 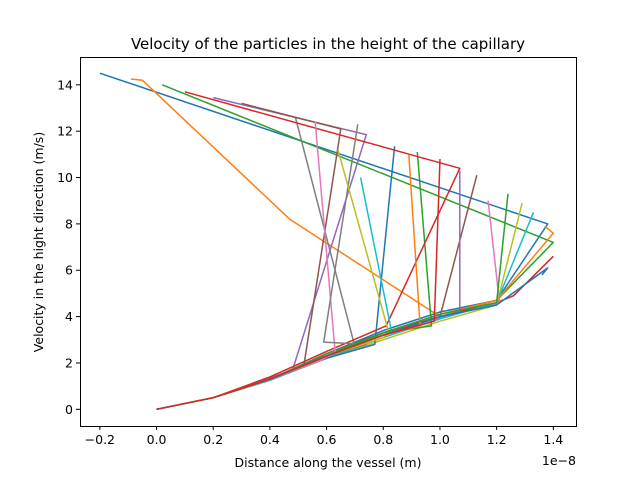 What do you see at coordinates (69, 316) in the screenshot?
I see `y-tick-label: 4` at bounding box center [69, 316].